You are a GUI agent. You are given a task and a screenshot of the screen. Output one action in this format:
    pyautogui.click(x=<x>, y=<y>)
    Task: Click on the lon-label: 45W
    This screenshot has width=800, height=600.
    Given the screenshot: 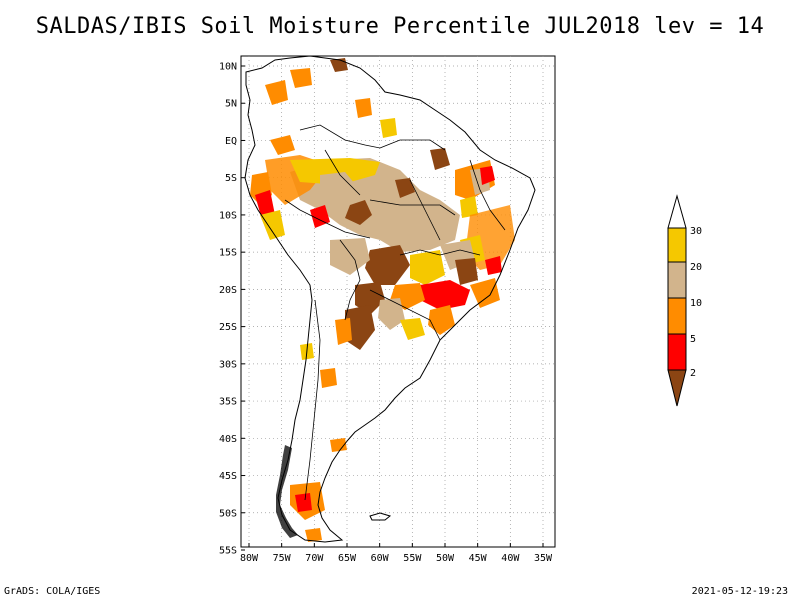 What is the action you would take?
    pyautogui.click(x=478, y=558)
    